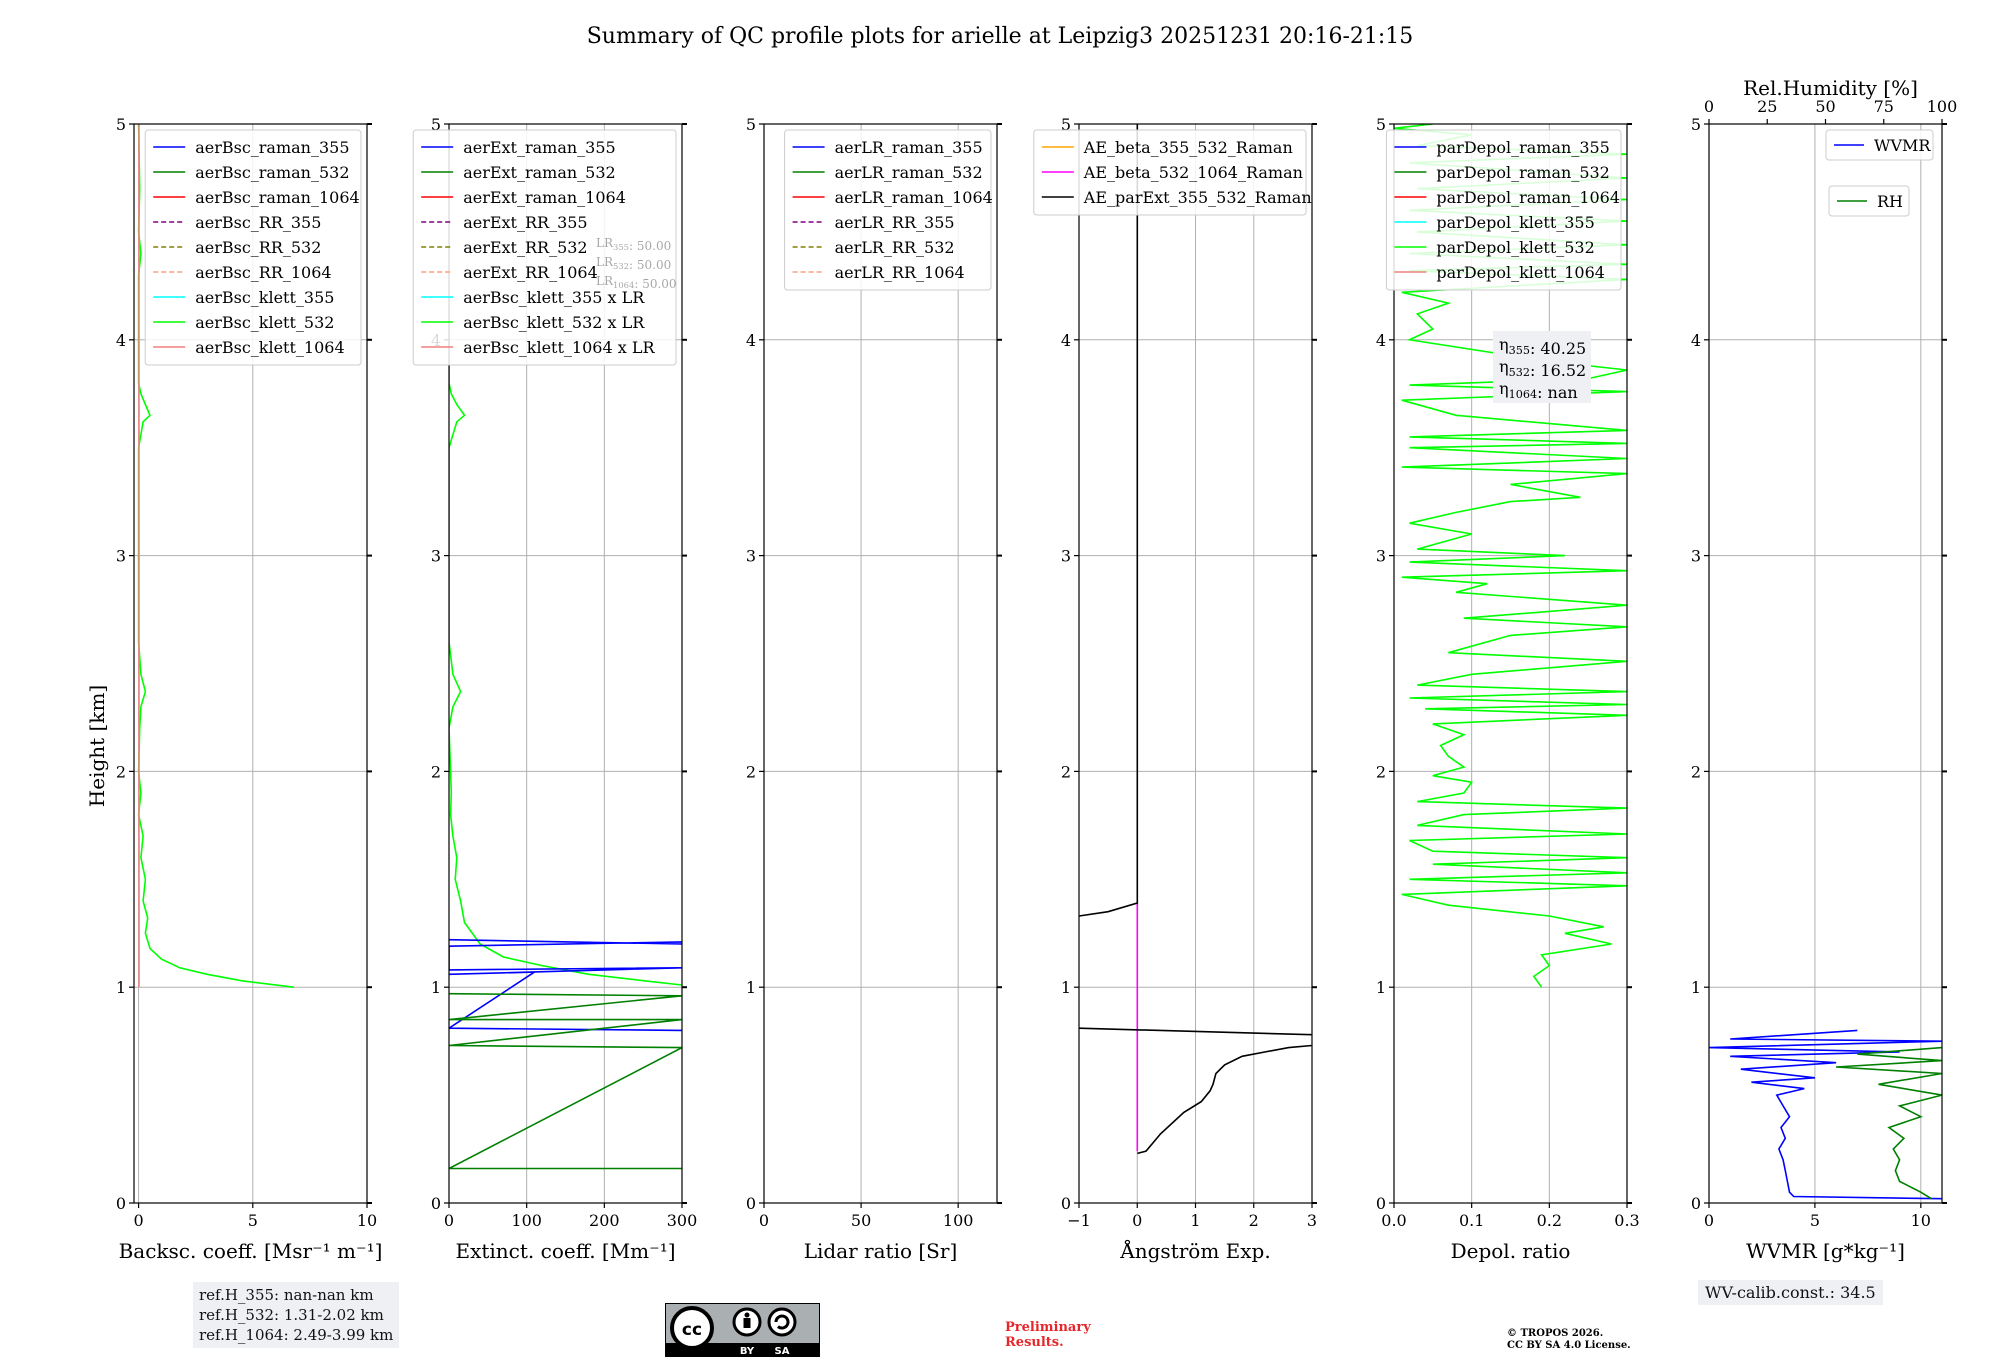 The height and width of the screenshot is (1360, 2000). What do you see at coordinates (263, 272) in the screenshot?
I see `legend-label: aerBsc_RR_1064` at bounding box center [263, 272].